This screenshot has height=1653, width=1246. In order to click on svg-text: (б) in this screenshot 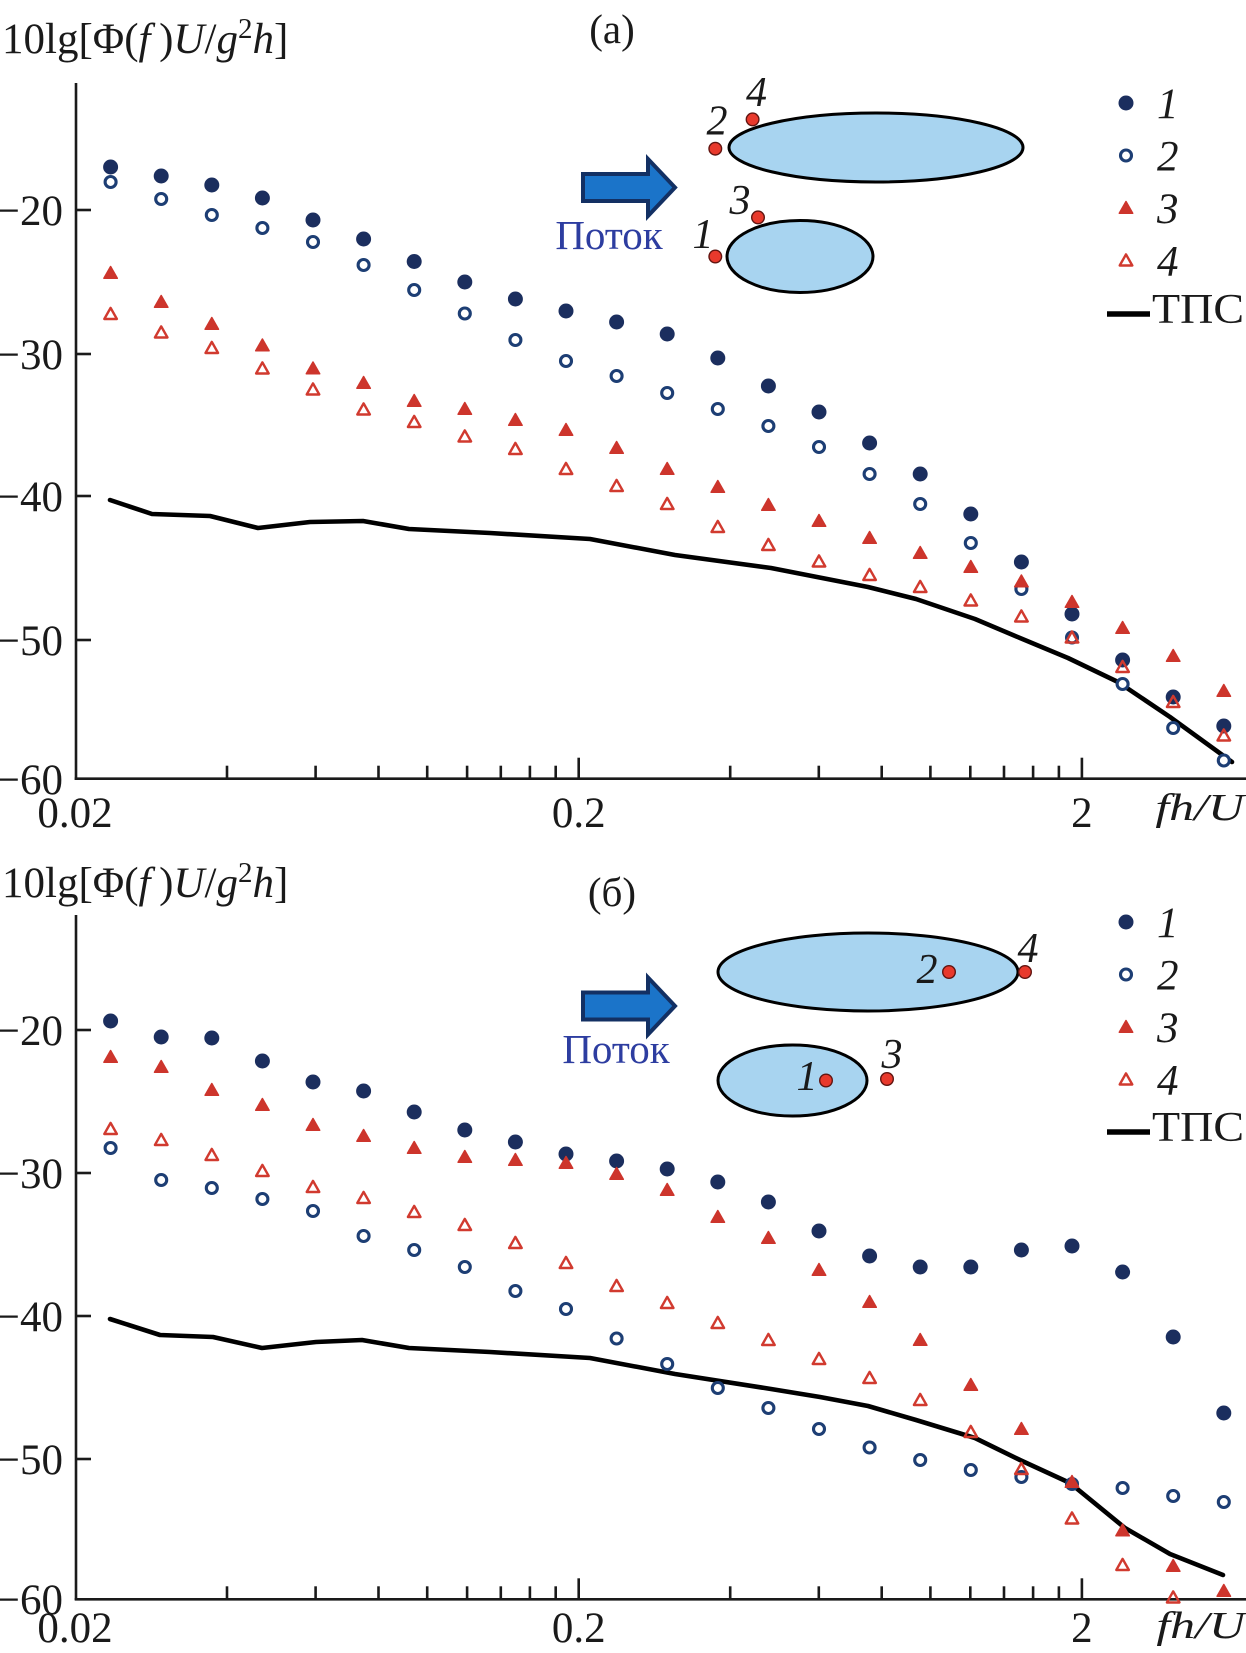, I will do `click(612, 892)`.